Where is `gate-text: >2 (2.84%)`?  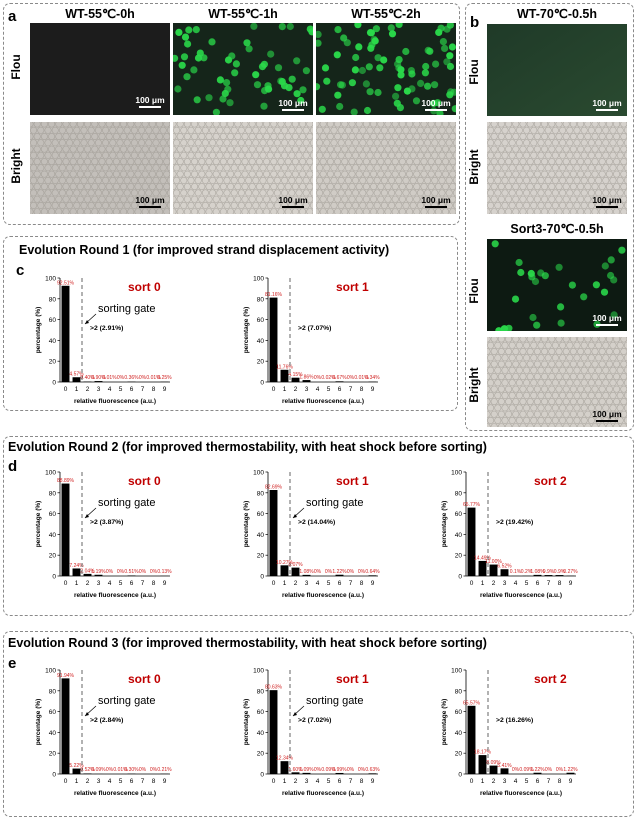
gate-text: >2 (2.84%) is located at coordinates (106, 720).